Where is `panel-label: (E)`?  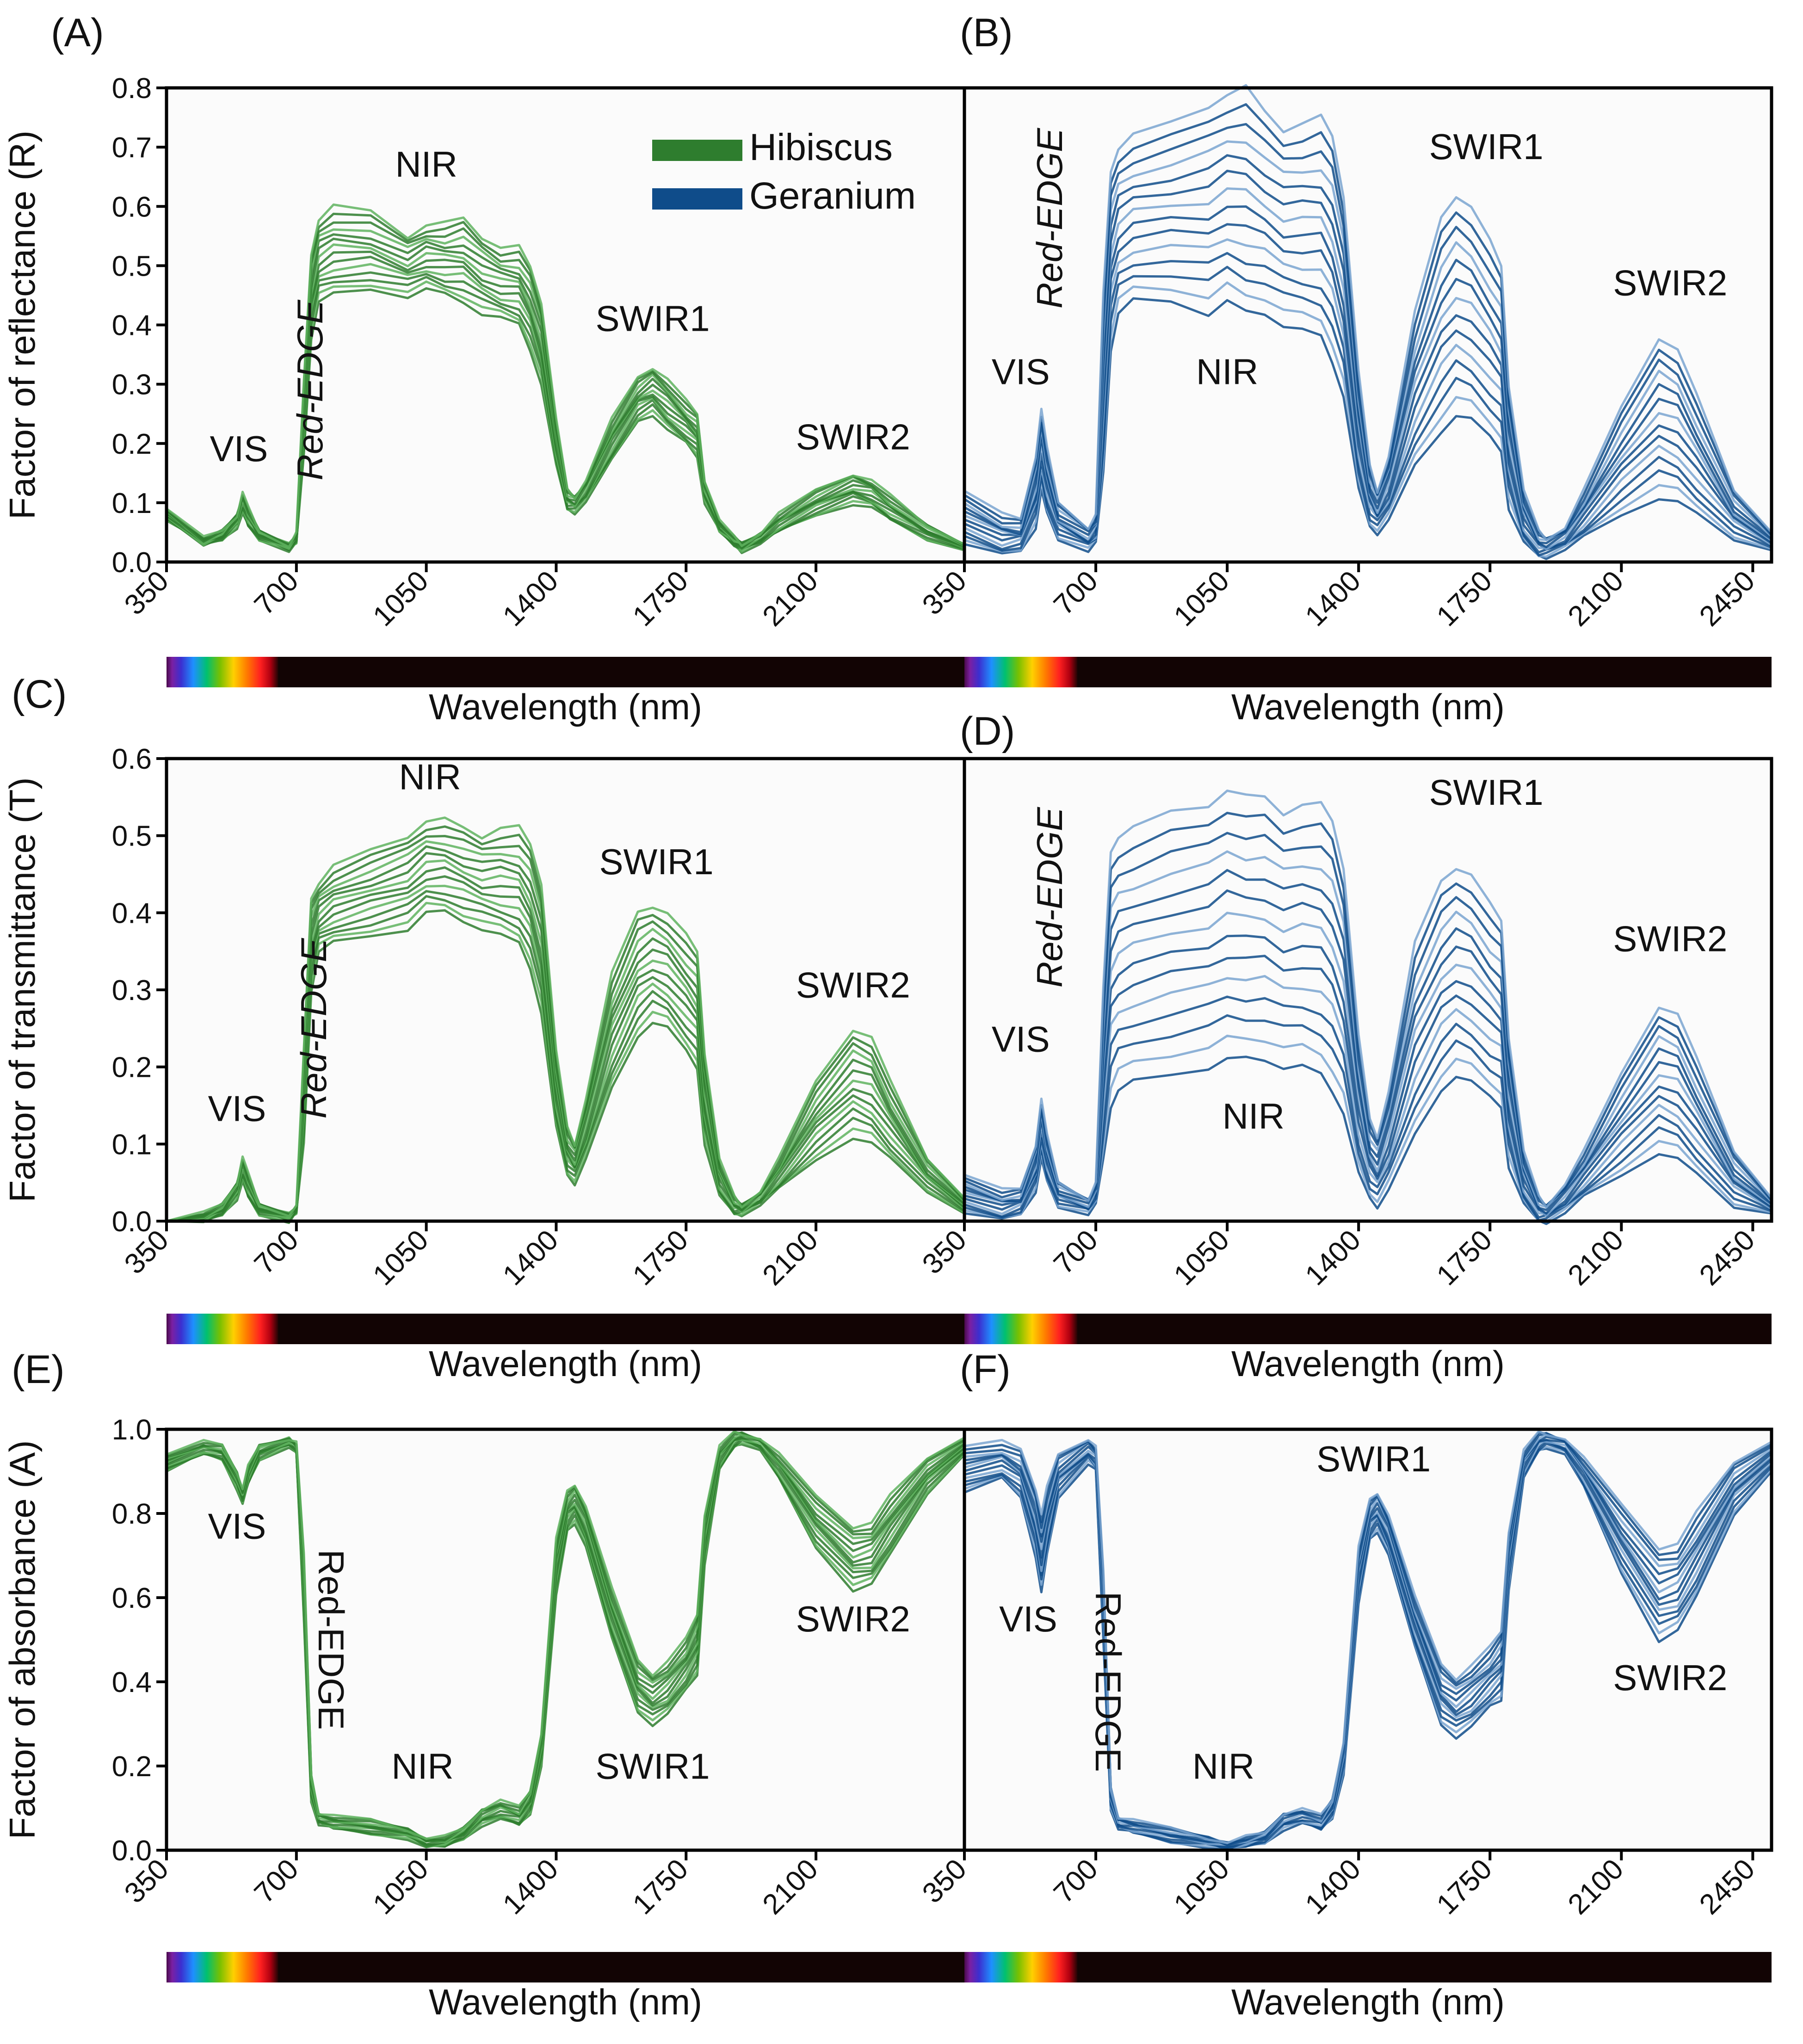
panel-label: (E) is located at coordinates (38, 1369).